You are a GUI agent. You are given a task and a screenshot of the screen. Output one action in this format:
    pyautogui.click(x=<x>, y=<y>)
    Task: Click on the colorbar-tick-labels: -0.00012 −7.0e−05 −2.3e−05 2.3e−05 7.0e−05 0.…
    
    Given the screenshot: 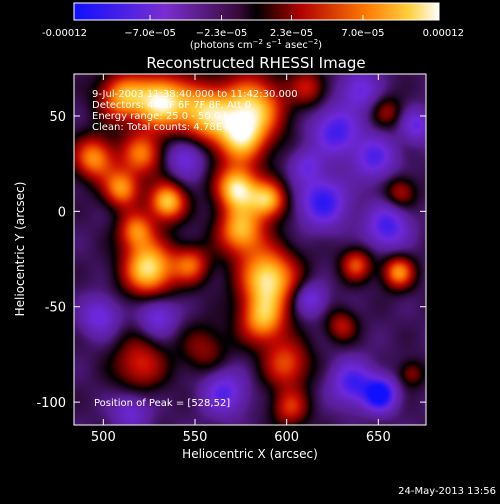 What is the action you would take?
    pyautogui.click(x=253, y=33)
    